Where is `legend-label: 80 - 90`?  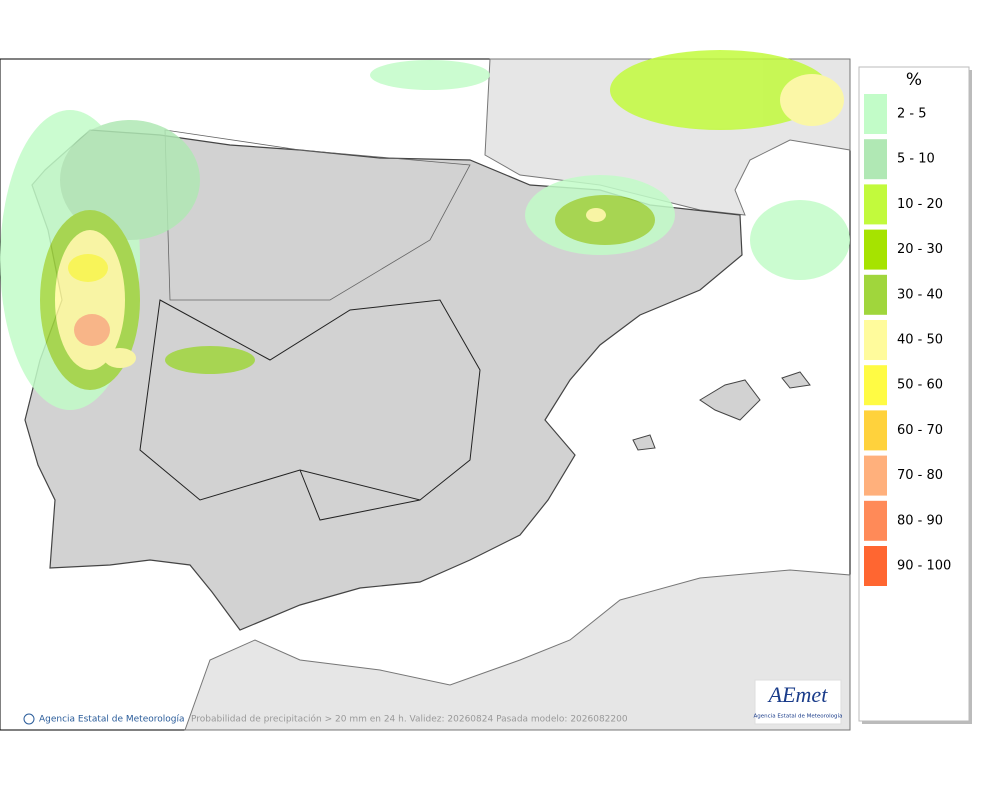 legend-label: 80 - 90 is located at coordinates (920, 520).